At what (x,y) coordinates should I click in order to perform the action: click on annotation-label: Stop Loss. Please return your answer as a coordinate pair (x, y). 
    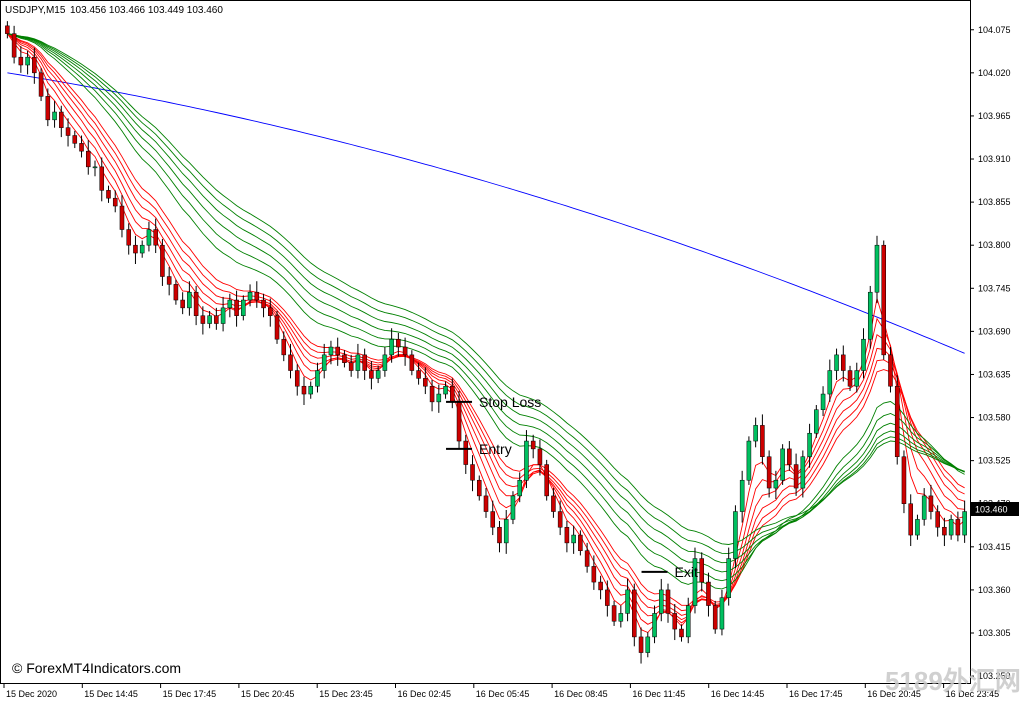
    Looking at the image, I should click on (510, 402).